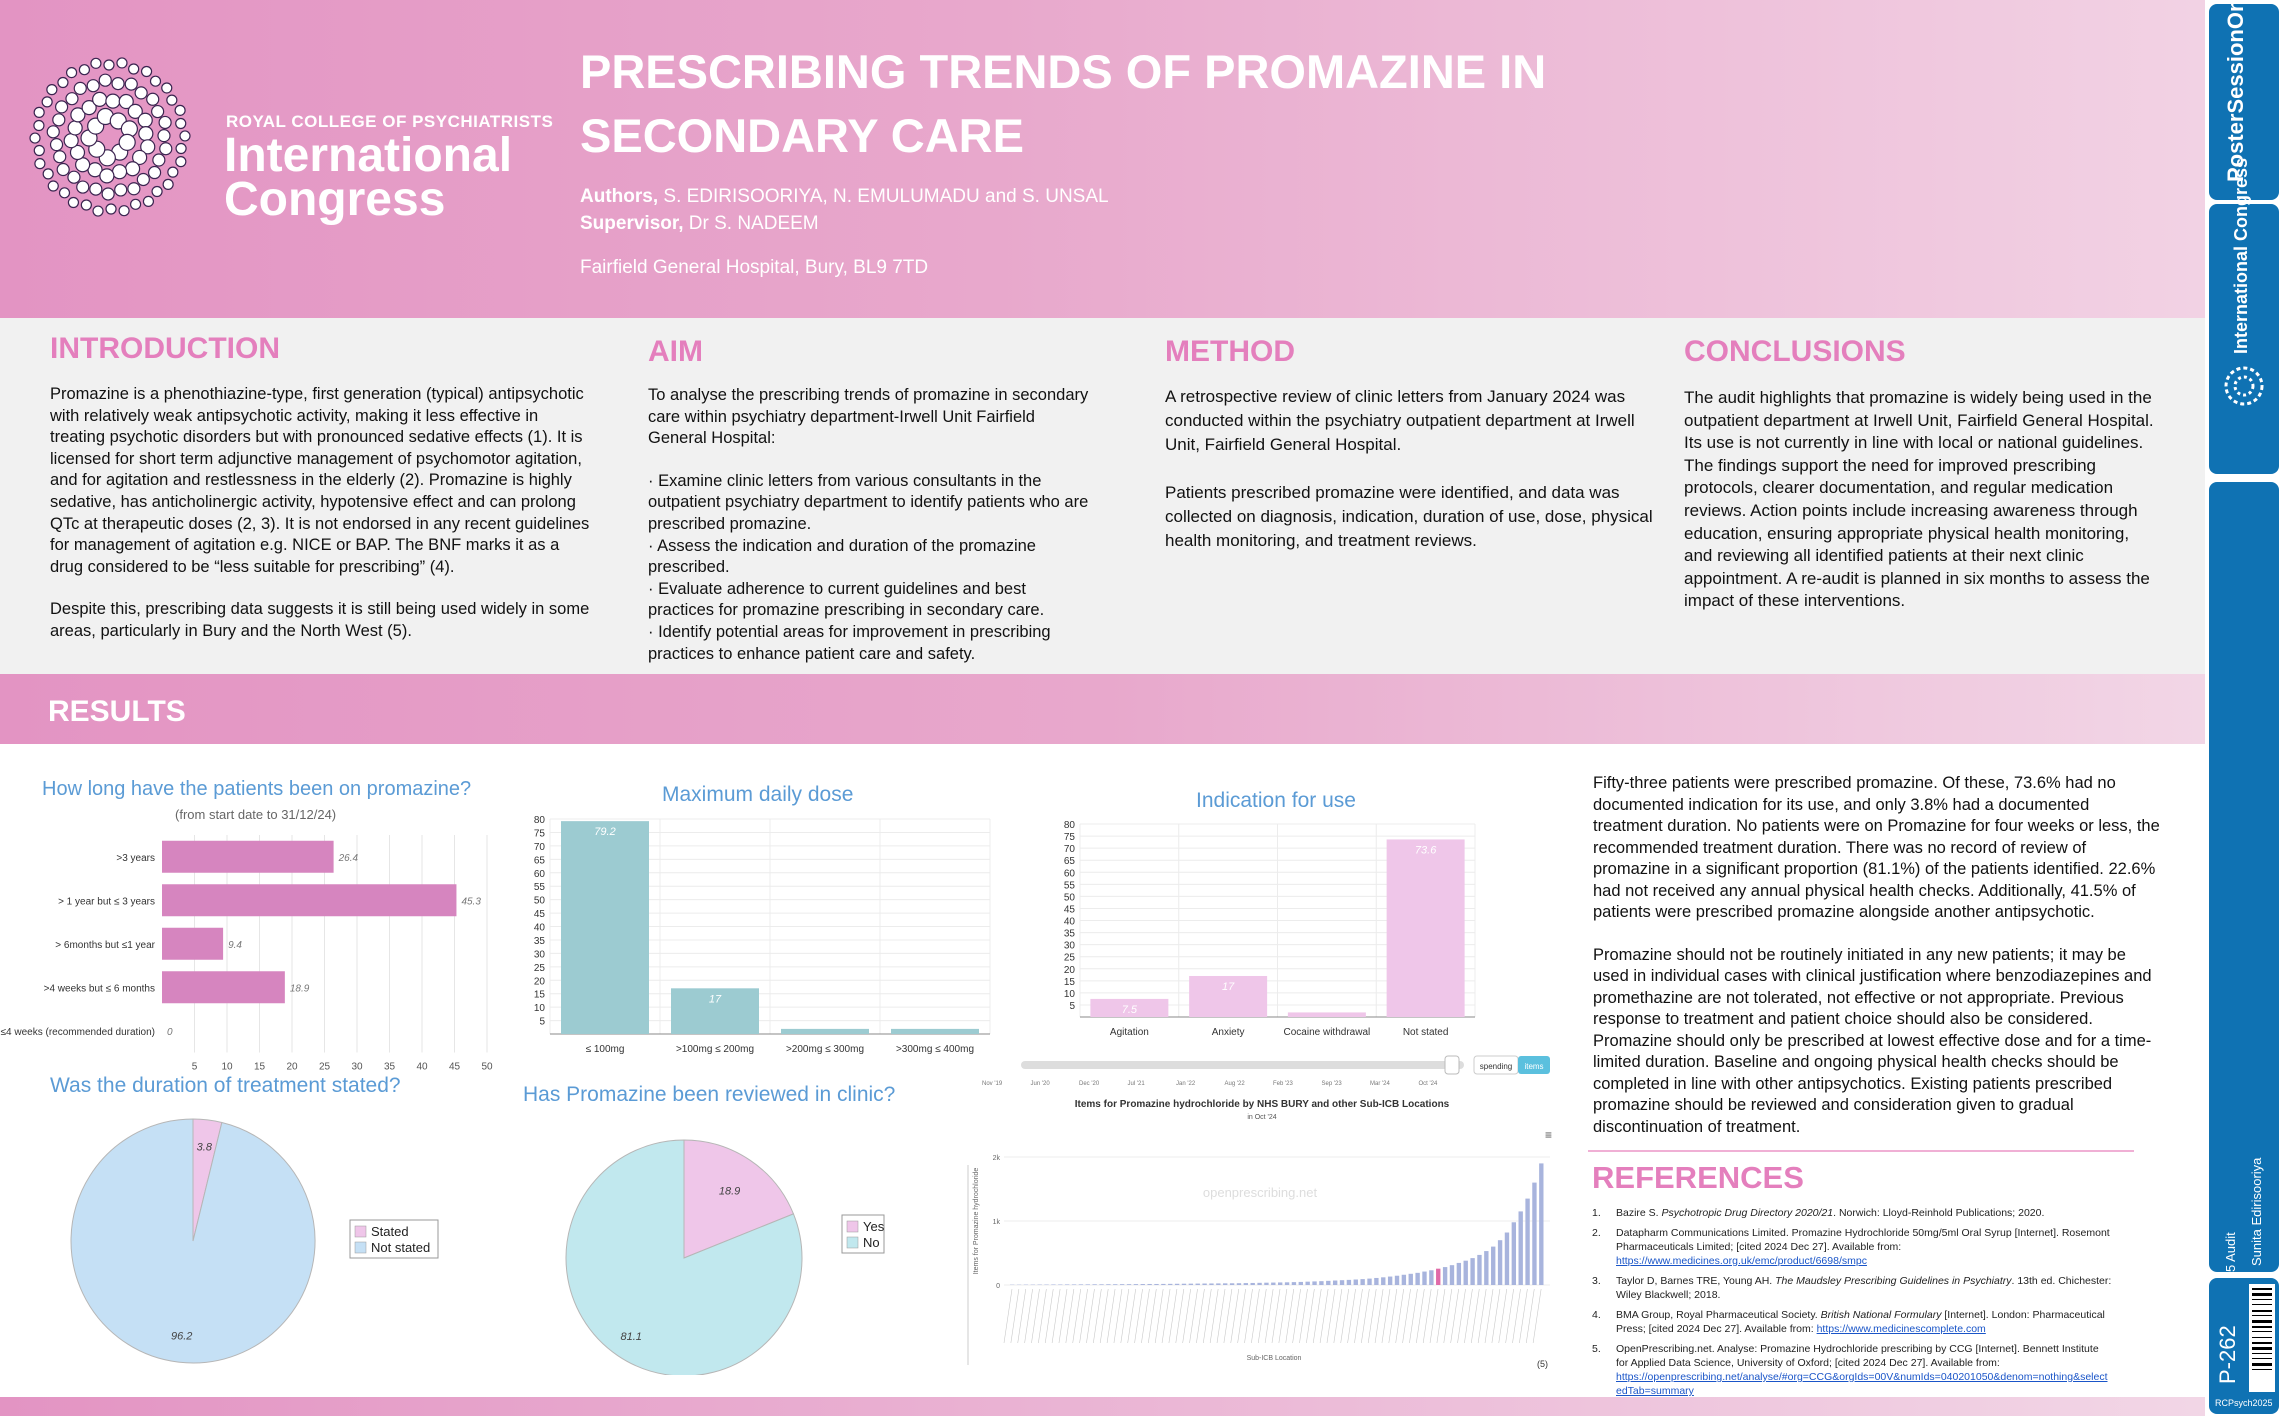  Describe the element at coordinates (1452, 1065) in the screenshot. I see `time-slider-handle` at that location.